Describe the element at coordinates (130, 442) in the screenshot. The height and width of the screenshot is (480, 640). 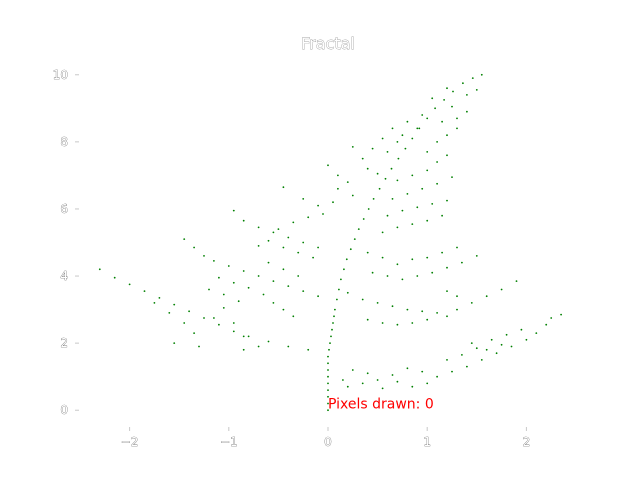
I see `x-tick-label: −2` at that location.